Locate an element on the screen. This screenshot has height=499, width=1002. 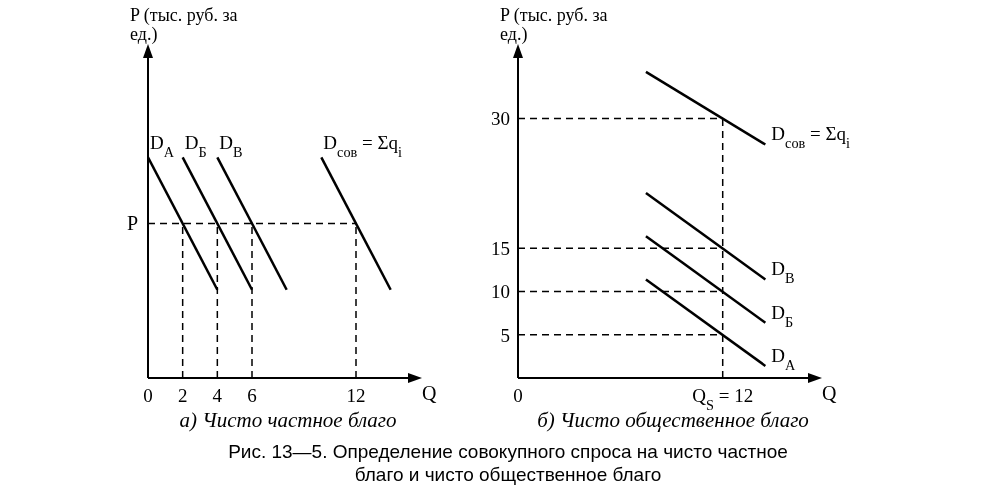
text: a) Чисто частное благо is located at coordinates (288, 420).